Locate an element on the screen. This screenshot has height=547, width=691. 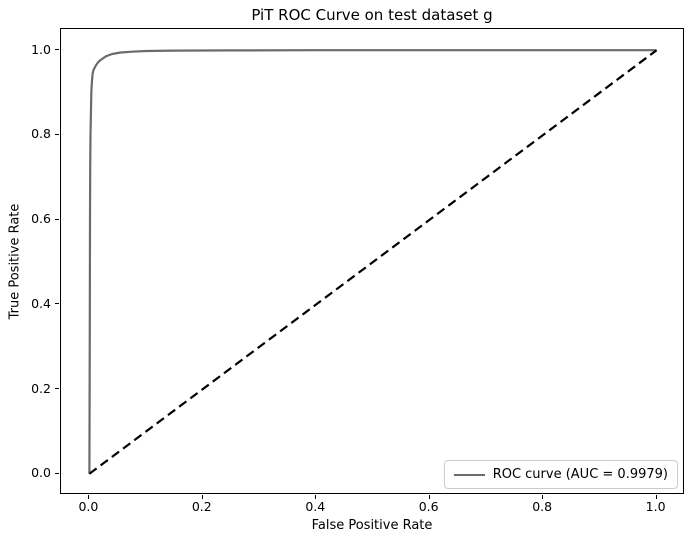
y-tick-label: 0.4 is located at coordinates (41, 303).